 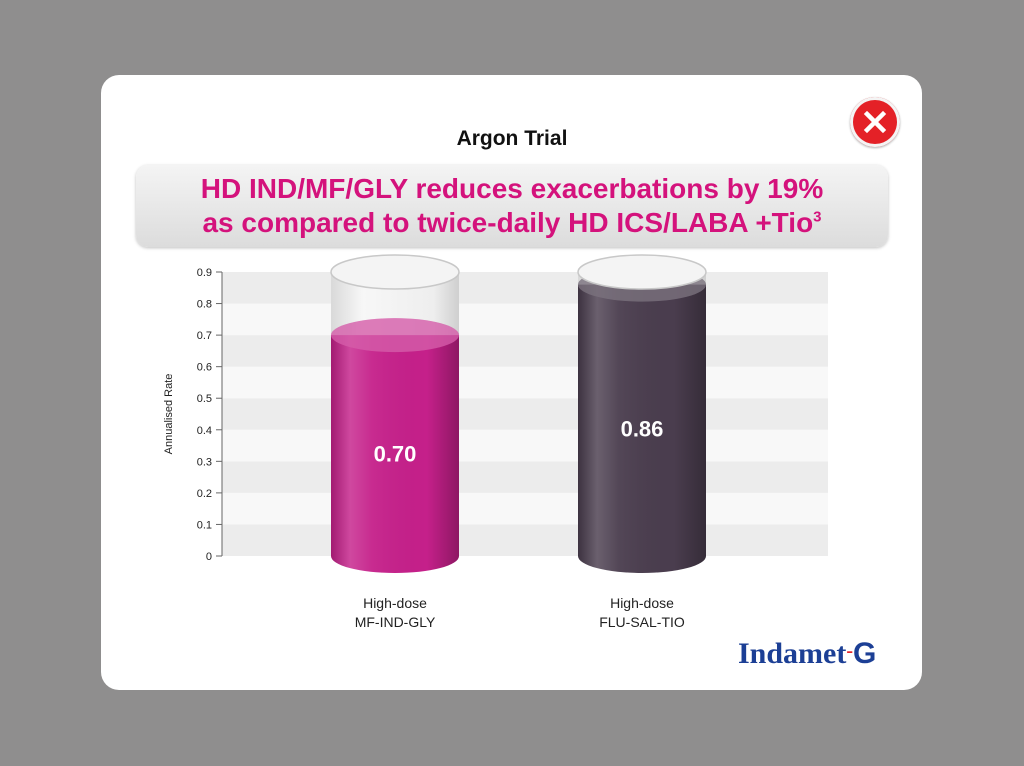 I want to click on bar-value-label: 0.70, so click(x=395, y=454).